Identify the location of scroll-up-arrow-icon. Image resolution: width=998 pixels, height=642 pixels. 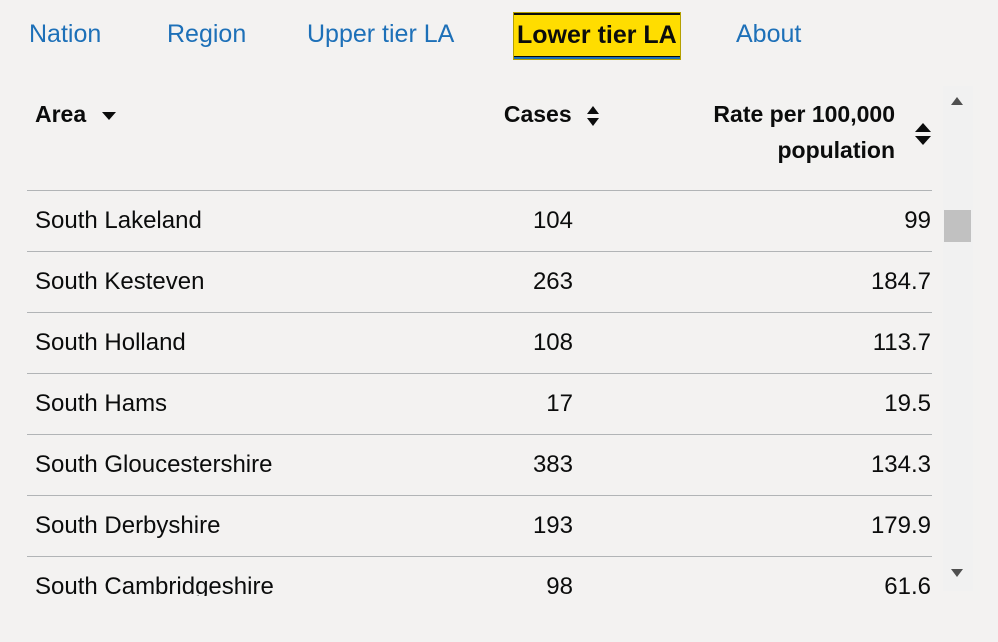
(957, 101).